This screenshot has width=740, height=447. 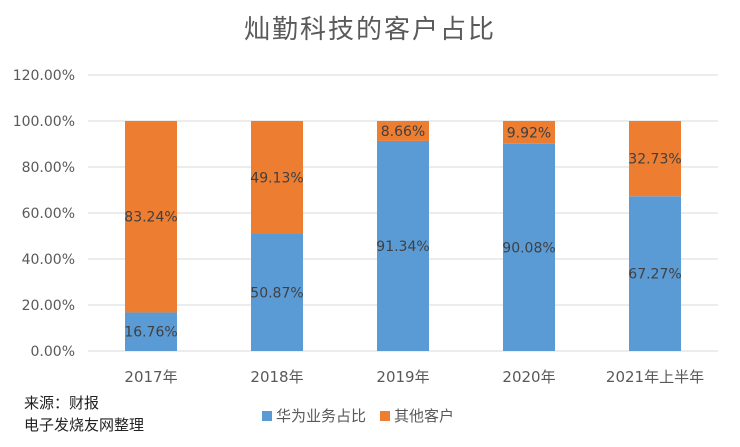 I want to click on data-label: 32.73%, so click(x=654, y=160).